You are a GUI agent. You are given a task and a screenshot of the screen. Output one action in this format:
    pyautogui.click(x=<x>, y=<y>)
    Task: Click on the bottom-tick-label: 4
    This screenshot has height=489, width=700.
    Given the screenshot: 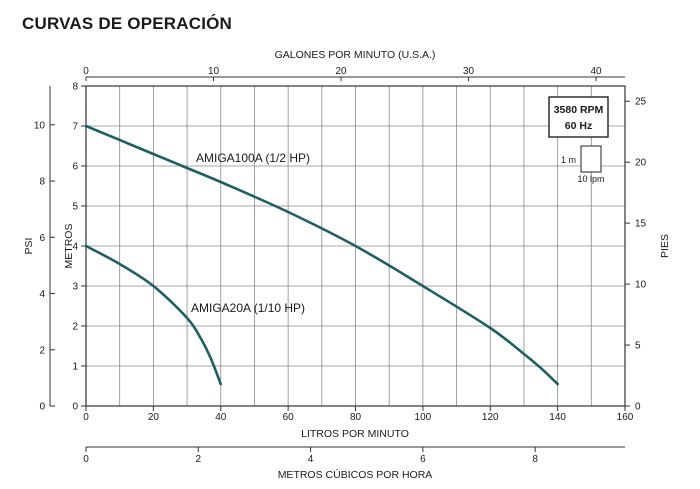 What is the action you would take?
    pyautogui.click(x=311, y=459)
    